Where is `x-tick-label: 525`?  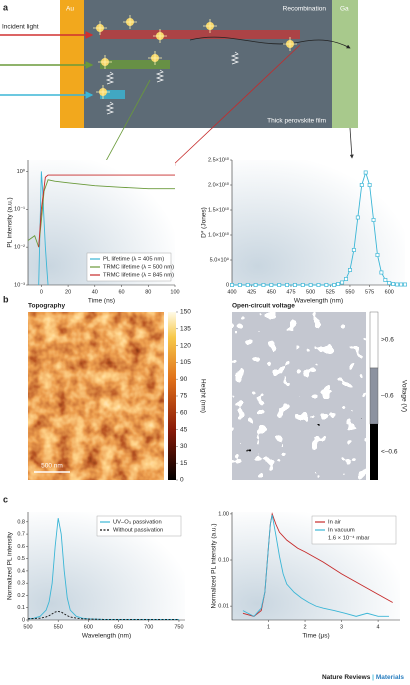
x-tick-label: 525 is located at coordinates (330, 292).